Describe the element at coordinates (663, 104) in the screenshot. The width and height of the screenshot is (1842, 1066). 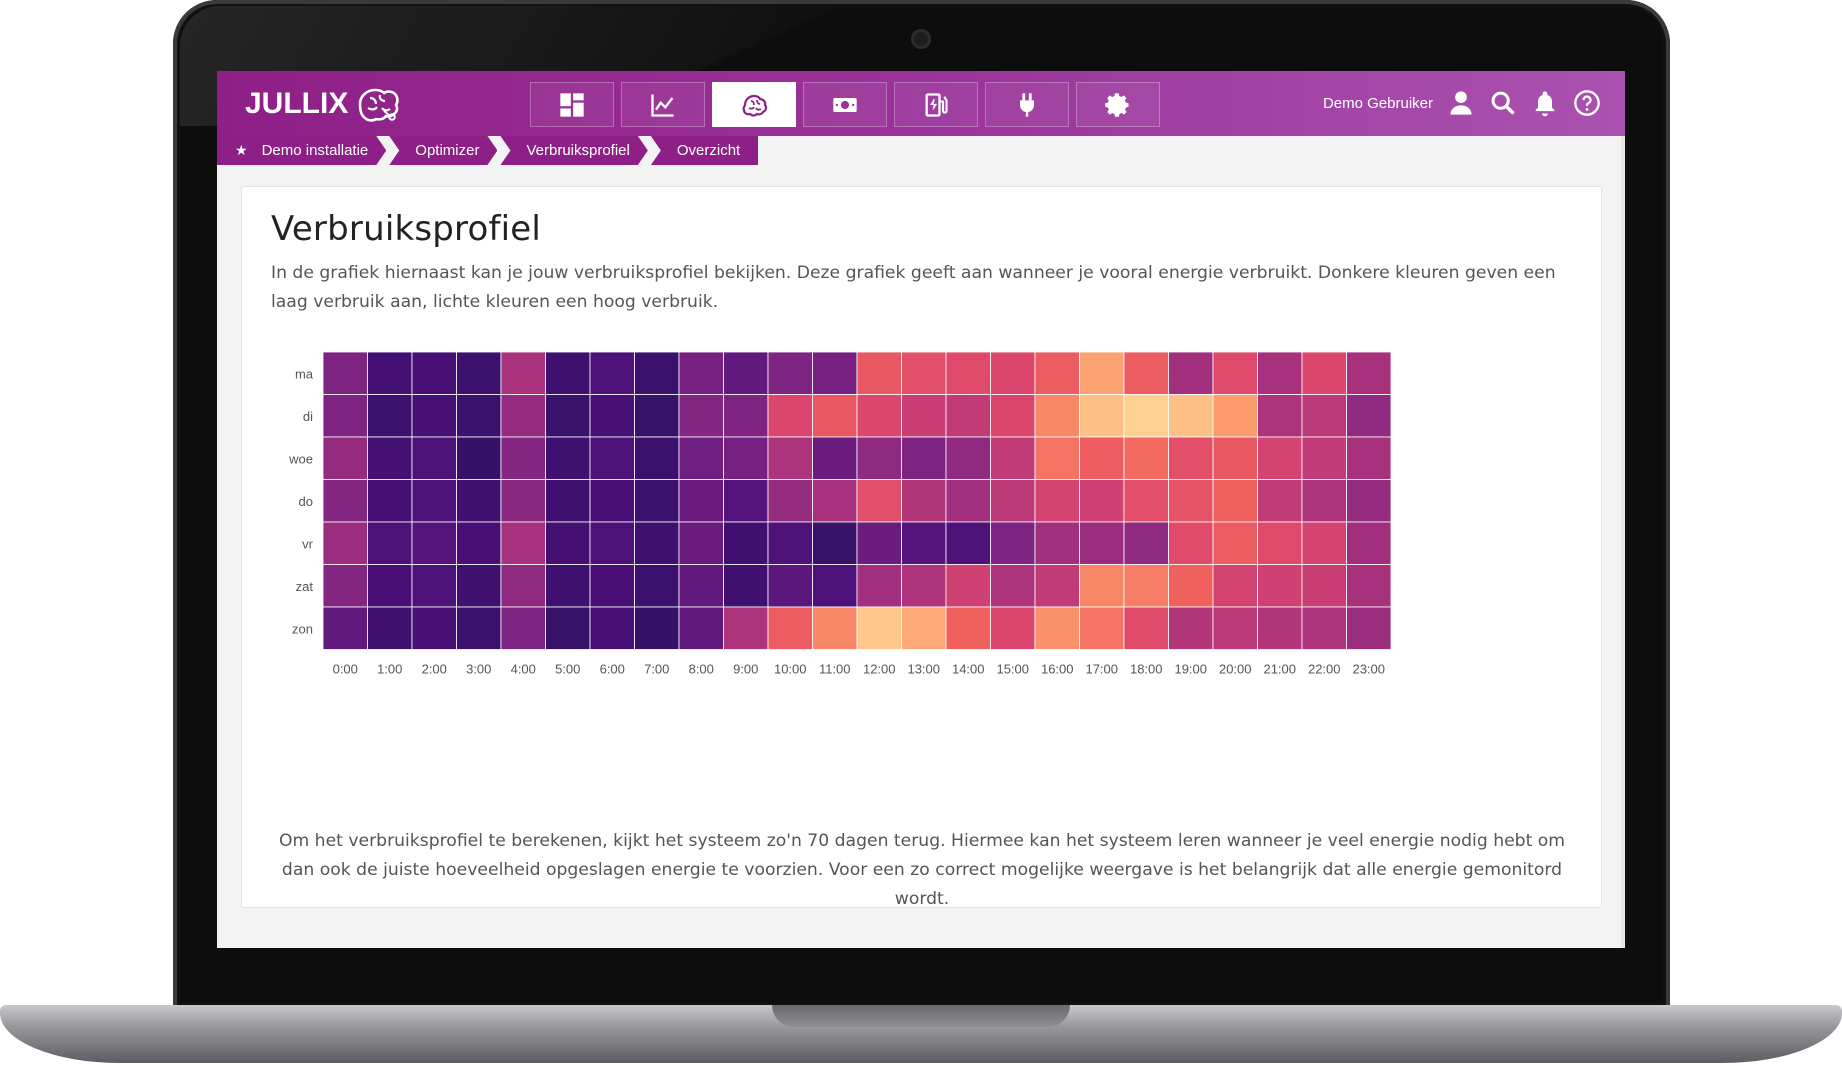
I see `nav-tab-graphs` at that location.